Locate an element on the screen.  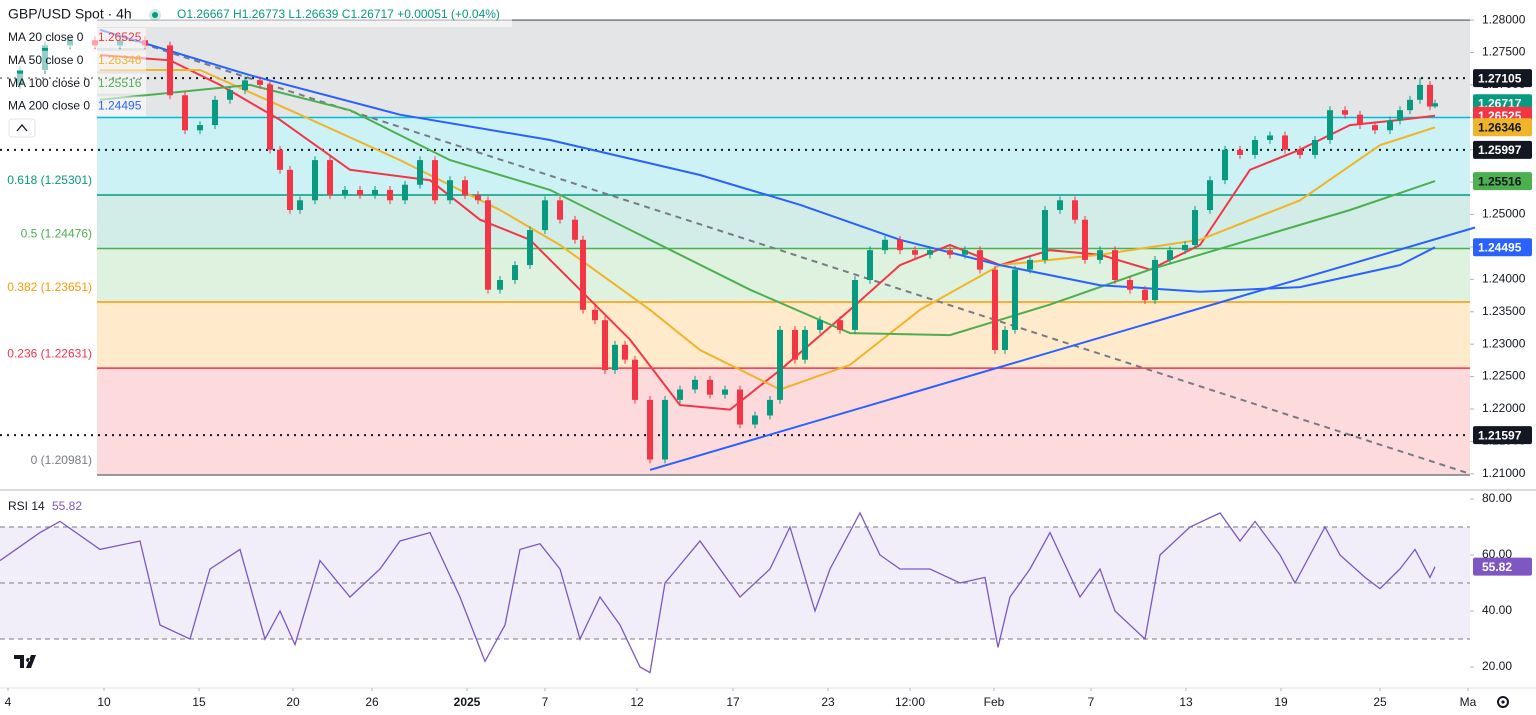
x-tick-label: 12:00 is located at coordinates (910, 702).